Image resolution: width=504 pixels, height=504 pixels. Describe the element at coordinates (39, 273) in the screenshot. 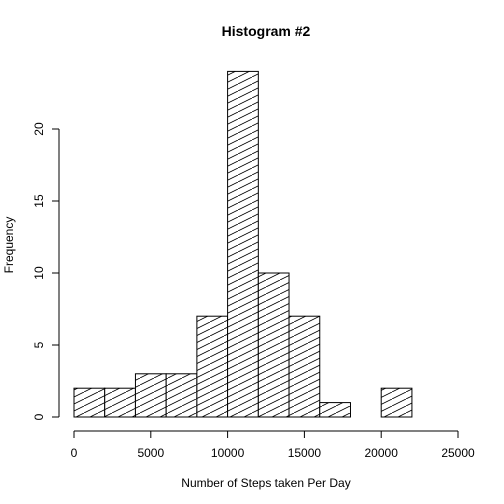

I see `y-tick-label: 10` at that location.